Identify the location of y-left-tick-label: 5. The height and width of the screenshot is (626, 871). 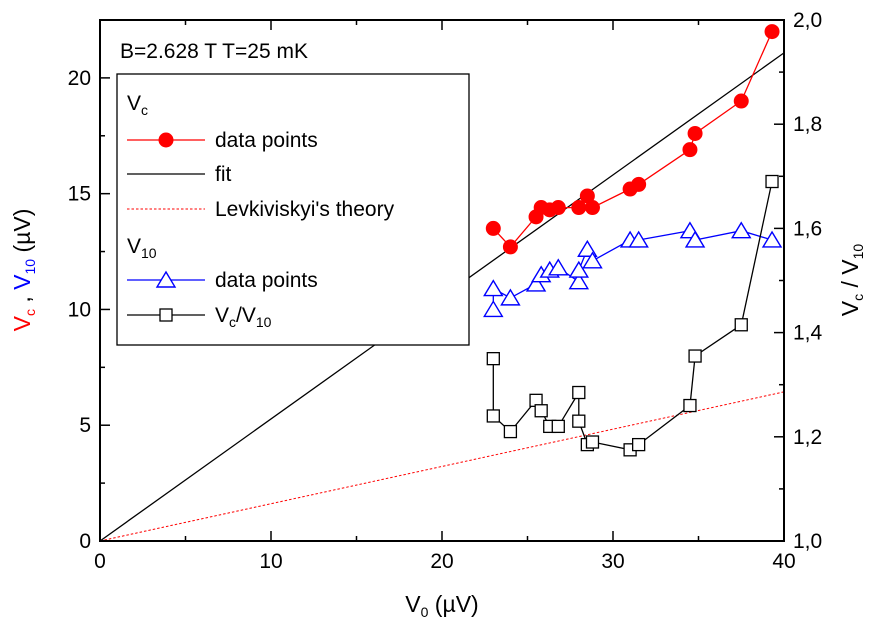
(85, 425).